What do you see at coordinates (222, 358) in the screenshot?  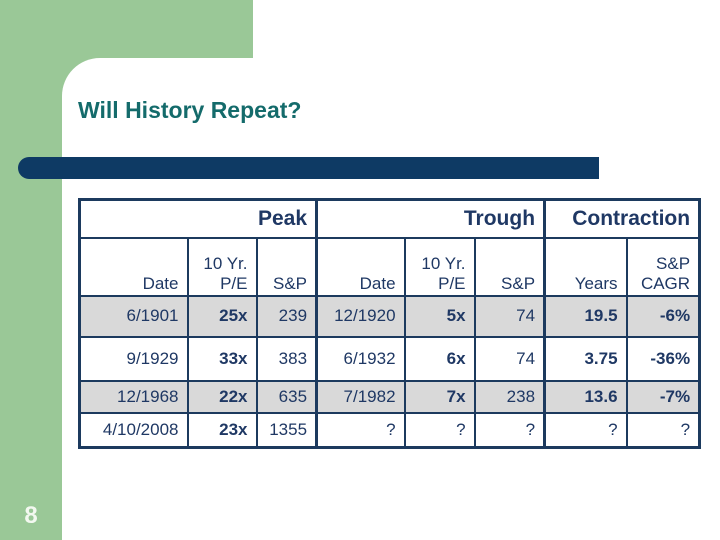 I see `table-cell: 33x` at bounding box center [222, 358].